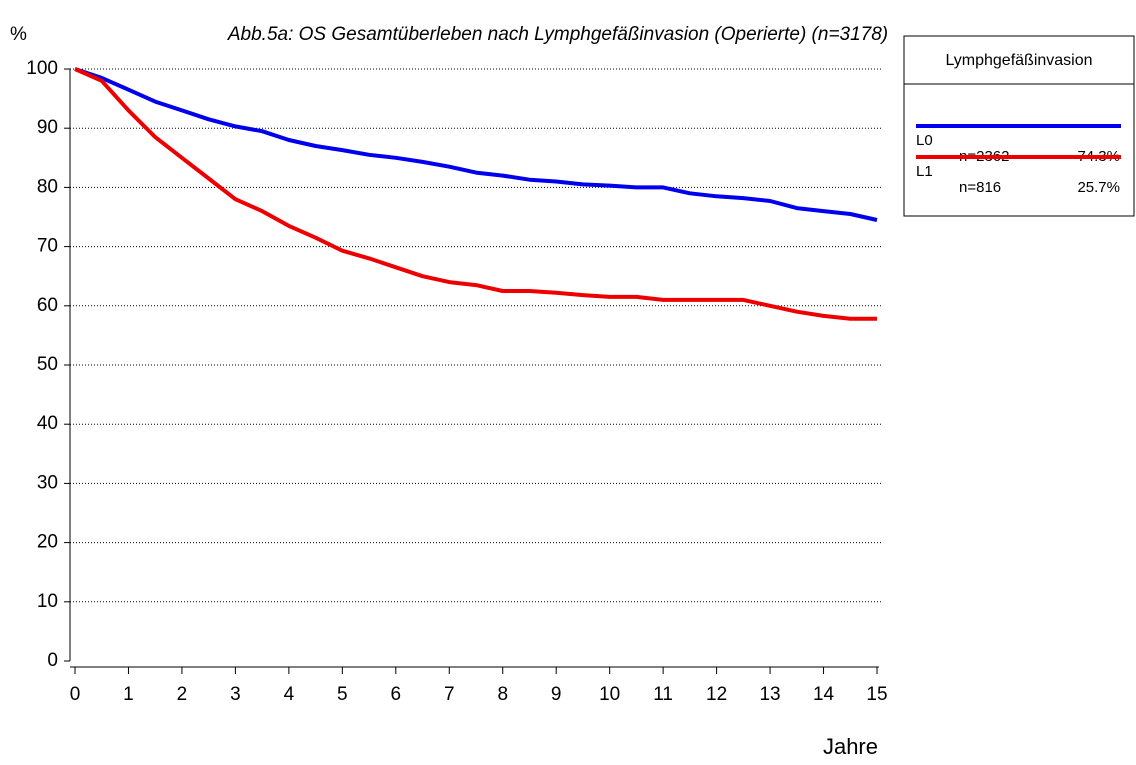 The width and height of the screenshot is (1136, 765). I want to click on legend-label: L1, so click(924, 171).